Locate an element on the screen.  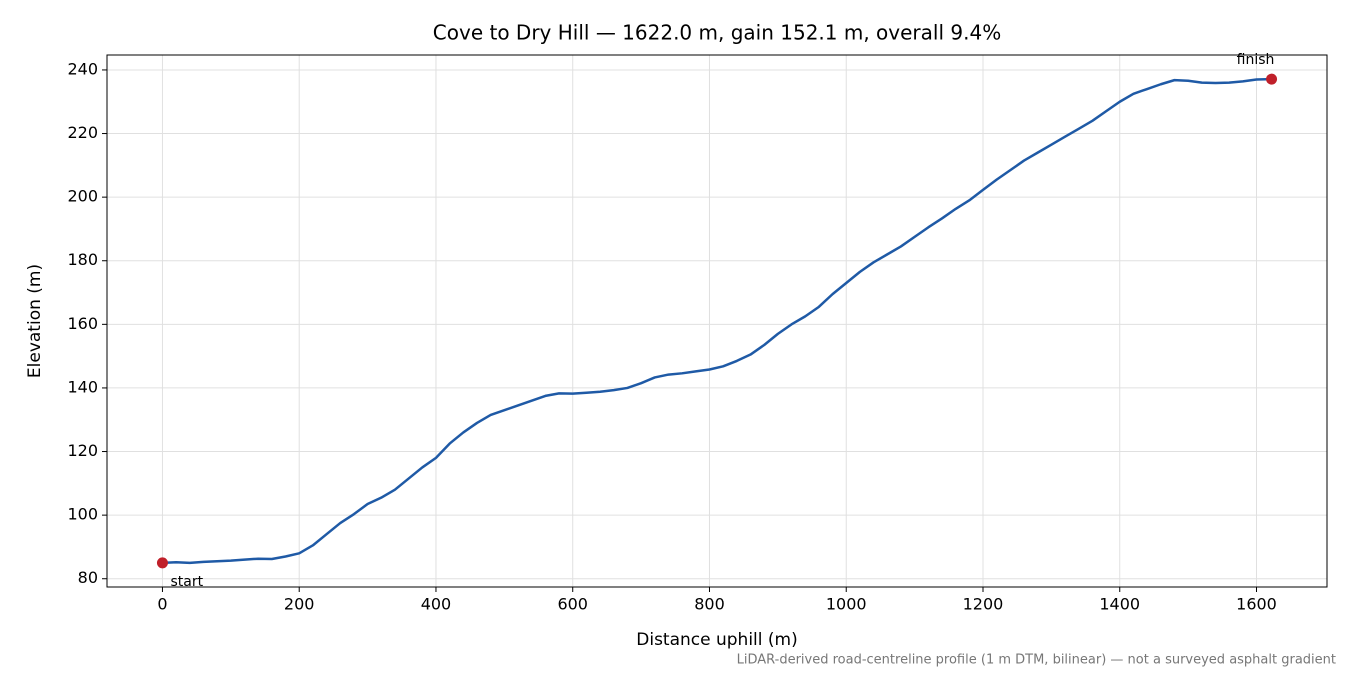
y-tick-label: 160 is located at coordinates (82, 323).